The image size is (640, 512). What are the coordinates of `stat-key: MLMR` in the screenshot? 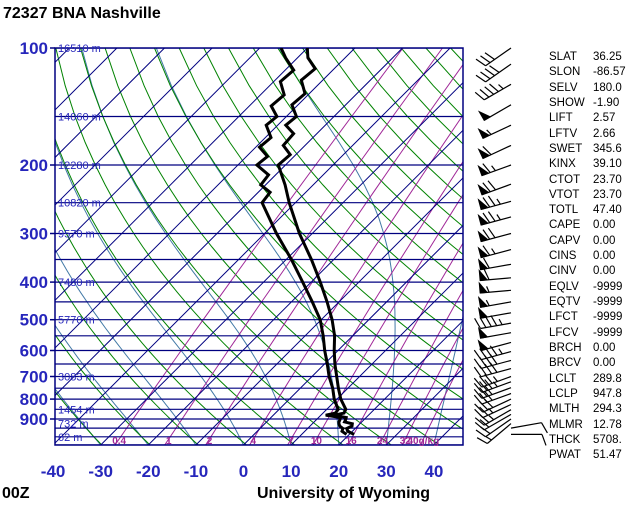 It's located at (566, 424).